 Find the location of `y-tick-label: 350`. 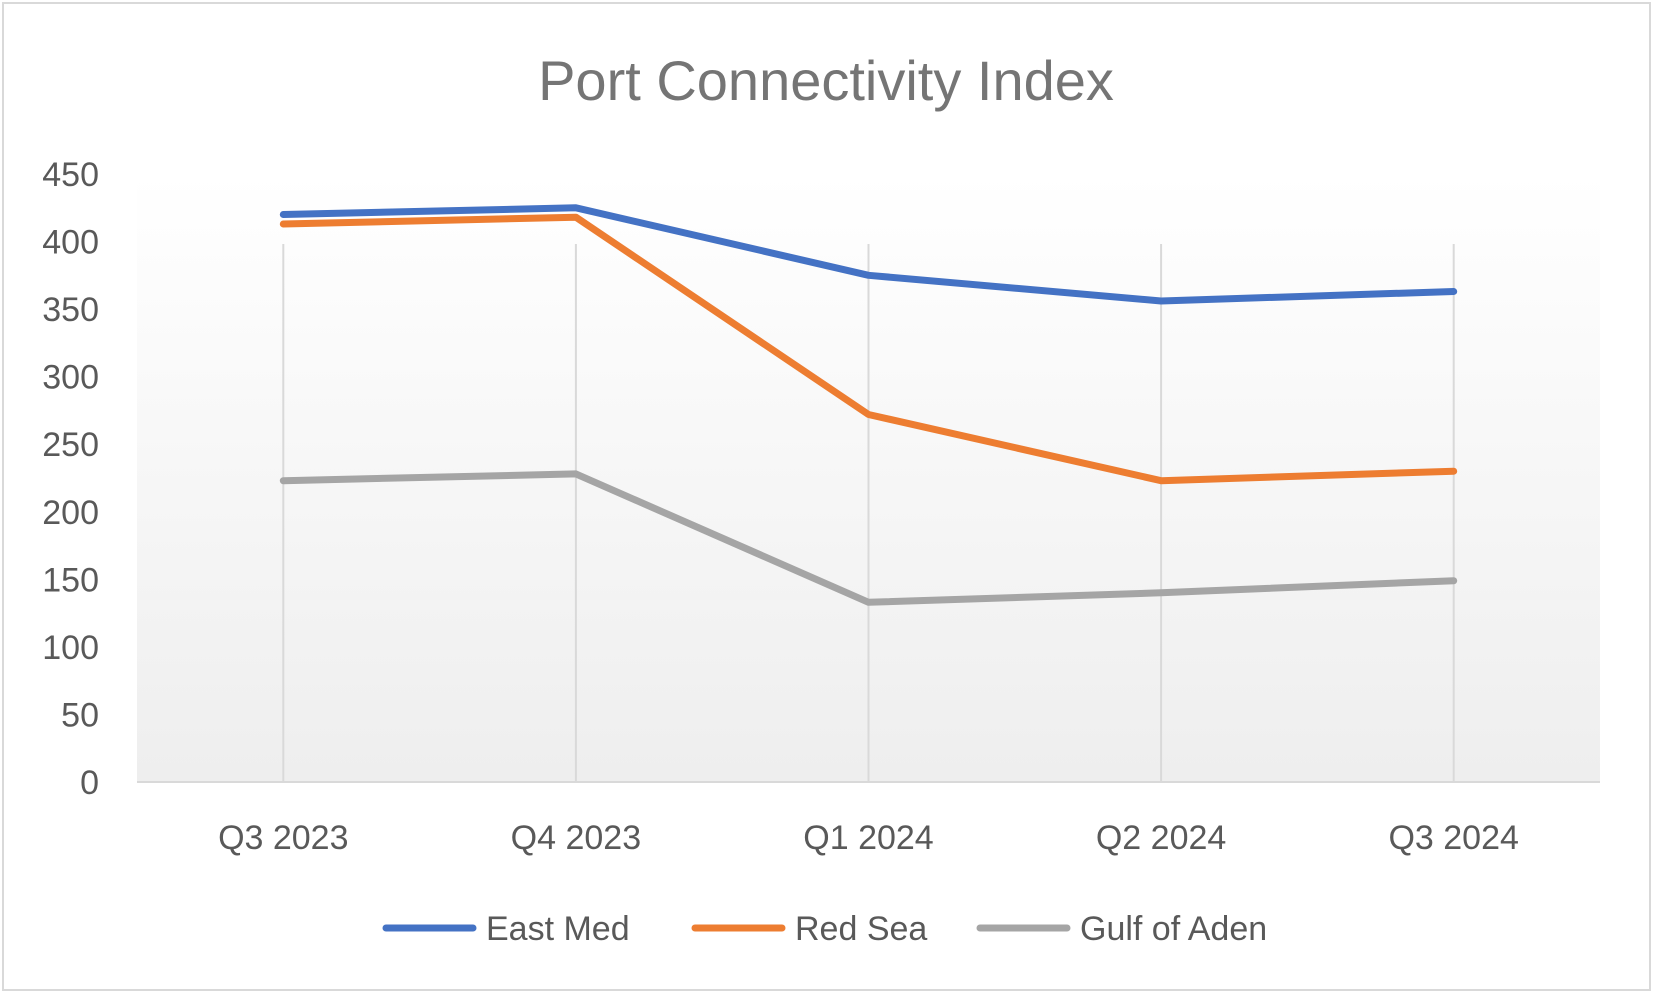

y-tick-label: 350 is located at coordinates (70, 310).